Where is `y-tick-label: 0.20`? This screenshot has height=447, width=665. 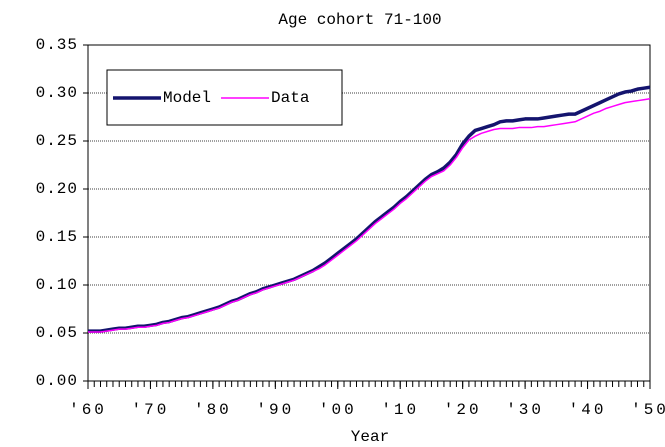 y-tick-label: 0.20 is located at coordinates (57, 189).